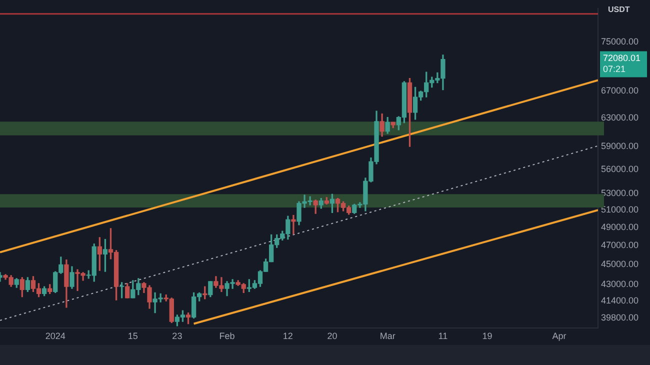  What do you see at coordinates (619, 9) in the screenshot?
I see `text: USDT` at bounding box center [619, 9].